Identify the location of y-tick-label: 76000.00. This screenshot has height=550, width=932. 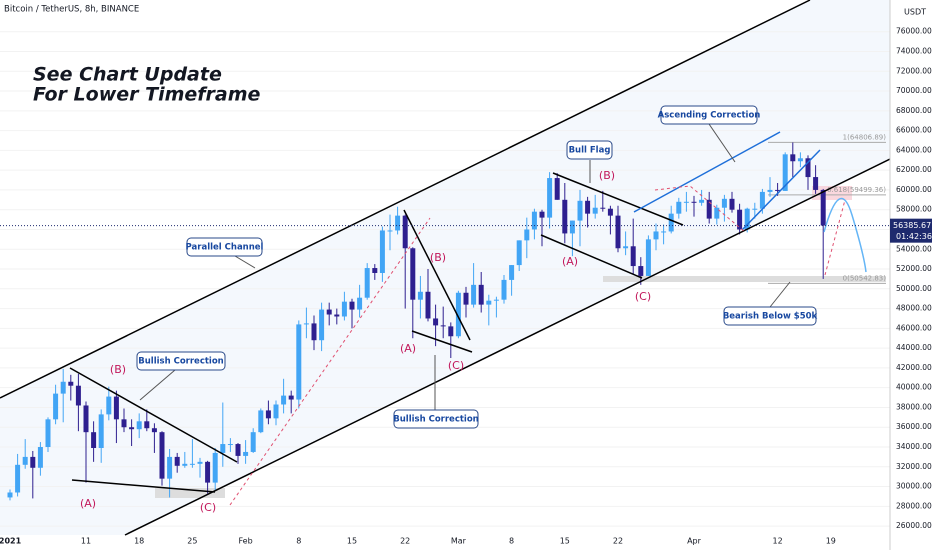
(914, 31).